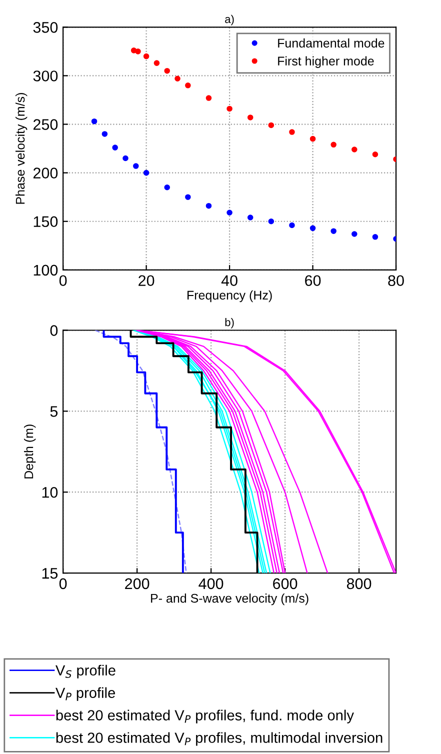 Image resolution: width=441 pixels, height=754 pixels. I want to click on legend-label: First higher mode, so click(326, 62).